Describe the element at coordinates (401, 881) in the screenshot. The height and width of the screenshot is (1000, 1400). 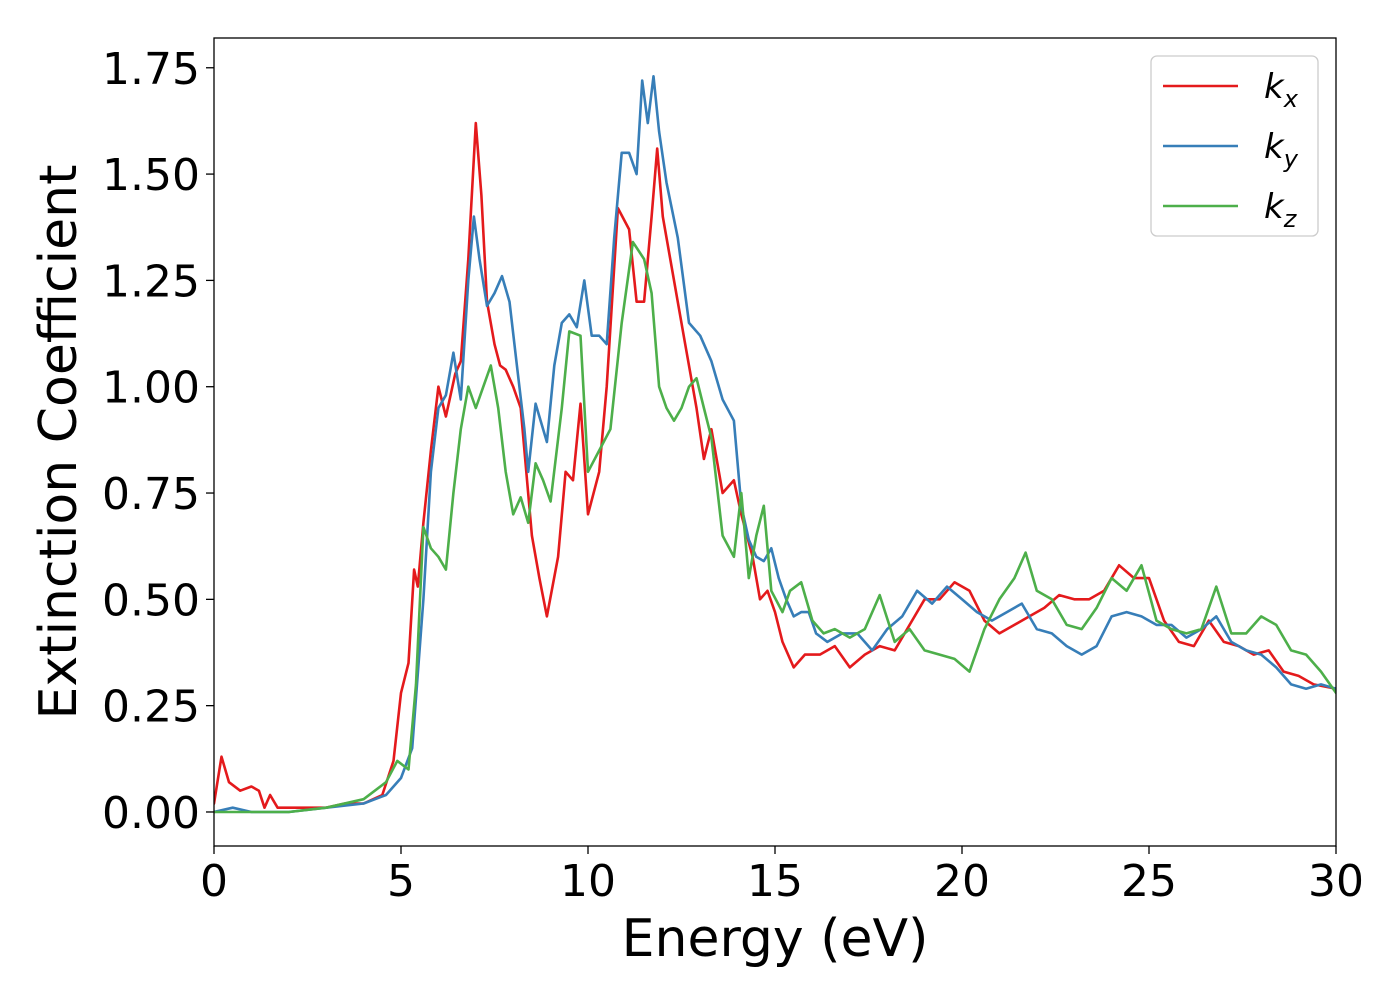
I see `x-tick-label: 5` at that location.